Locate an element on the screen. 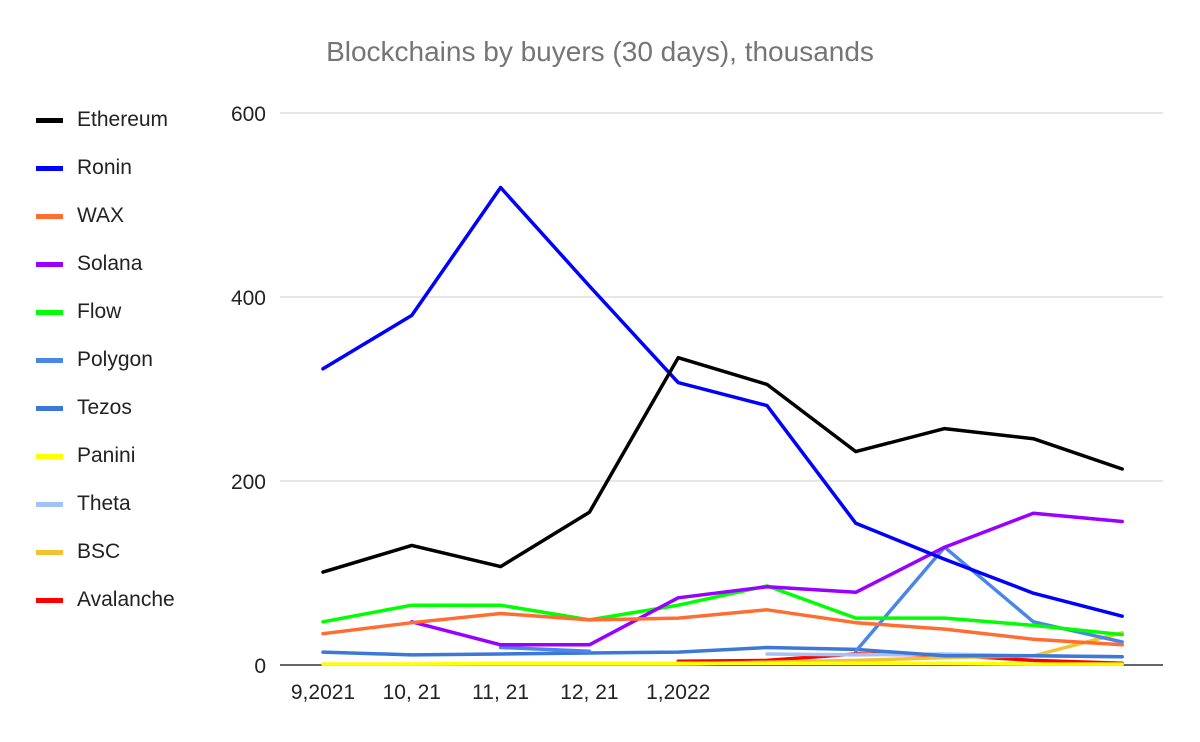  legend-item-ronin: Ronin is located at coordinates (105, 168).